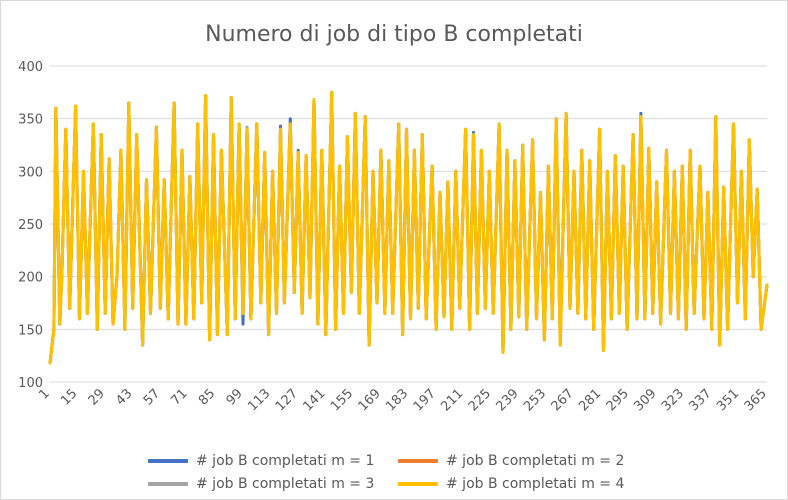  Describe the element at coordinates (97, 397) in the screenshot. I see `x-tick-label-29: 29` at that location.